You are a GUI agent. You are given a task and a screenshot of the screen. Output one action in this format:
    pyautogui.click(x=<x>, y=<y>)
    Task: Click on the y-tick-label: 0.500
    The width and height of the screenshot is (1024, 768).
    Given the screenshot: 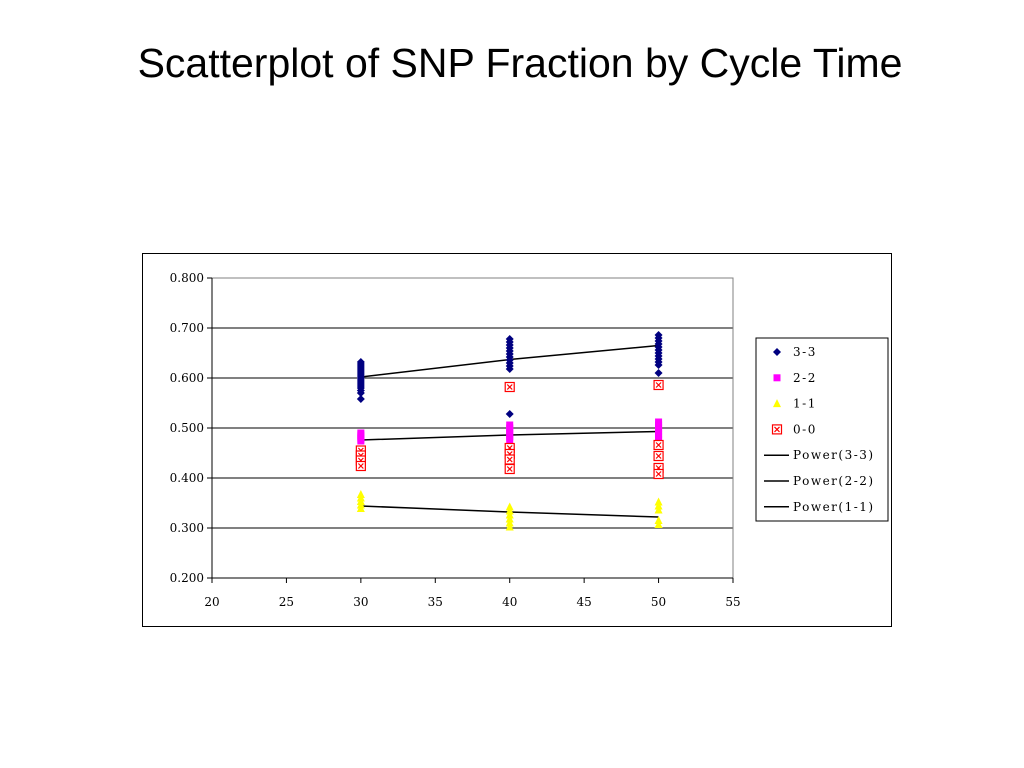 What is the action you would take?
    pyautogui.click(x=187, y=428)
    